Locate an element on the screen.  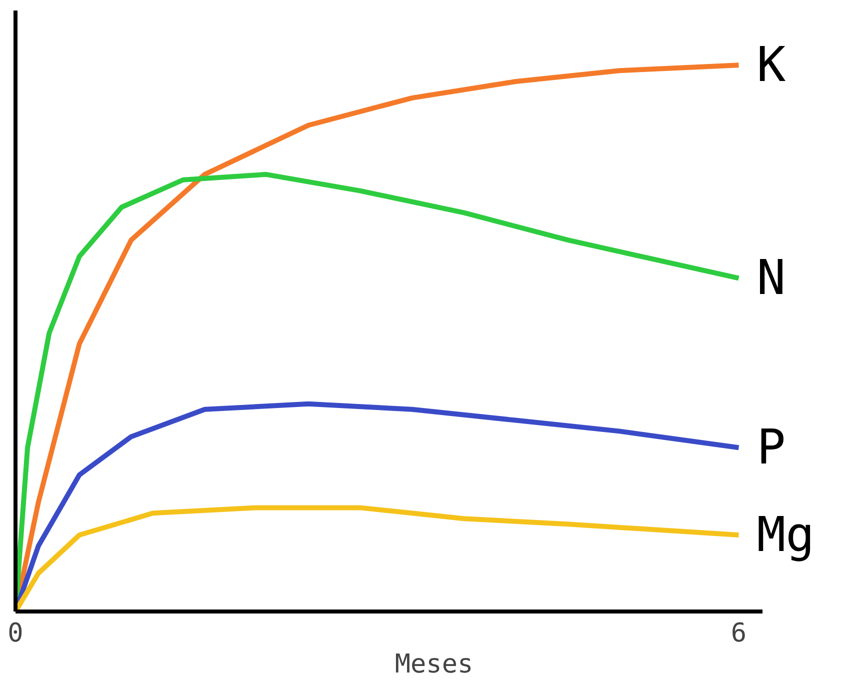
series-label: N is located at coordinates (771, 278).